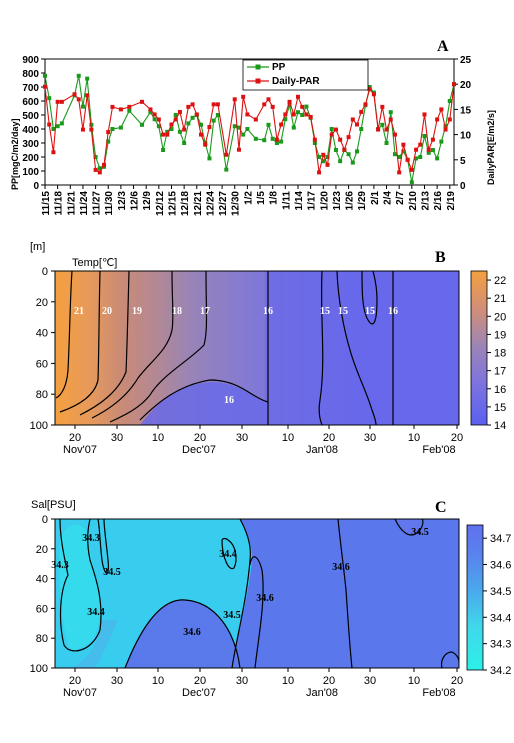 The width and height of the screenshot is (514, 743). I want to click on a-left-tick-label: 700, so click(30, 88).